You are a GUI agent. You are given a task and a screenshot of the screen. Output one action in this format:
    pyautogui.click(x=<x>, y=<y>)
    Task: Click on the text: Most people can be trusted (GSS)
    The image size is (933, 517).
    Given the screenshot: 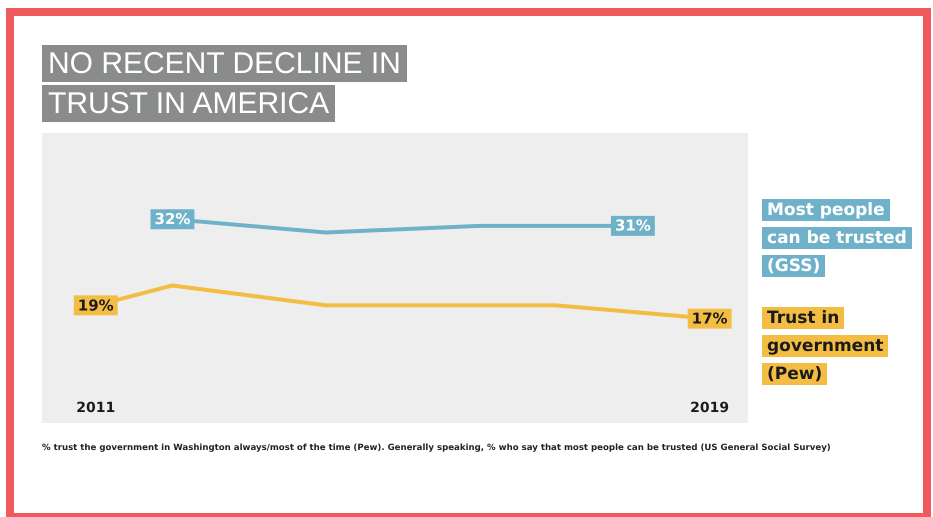 What is the action you would take?
    pyautogui.click(x=837, y=238)
    